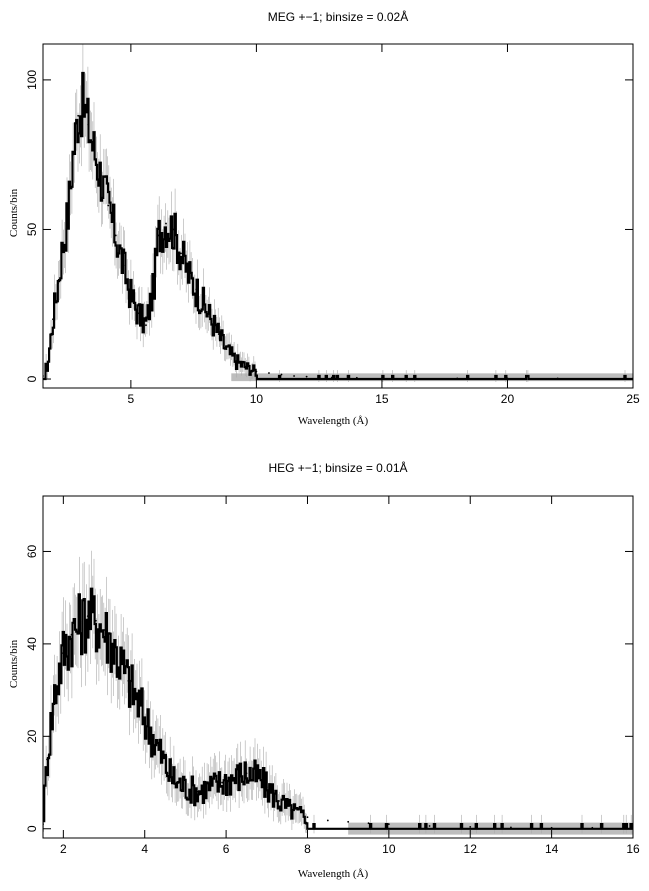 This screenshot has height=891, width=649. Describe the element at coordinates (32, 378) in the screenshot. I see `meg-ytick-label: 0` at that location.